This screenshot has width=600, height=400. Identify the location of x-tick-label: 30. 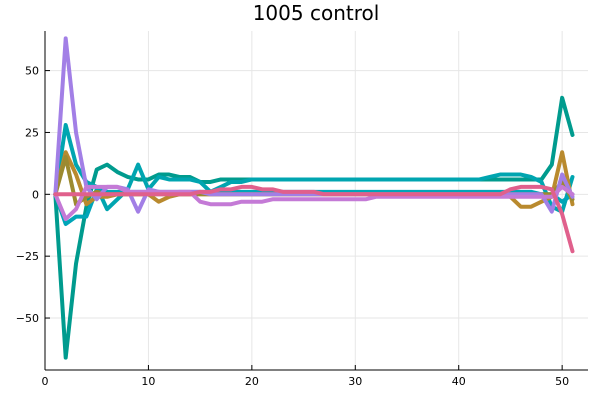
(355, 381).